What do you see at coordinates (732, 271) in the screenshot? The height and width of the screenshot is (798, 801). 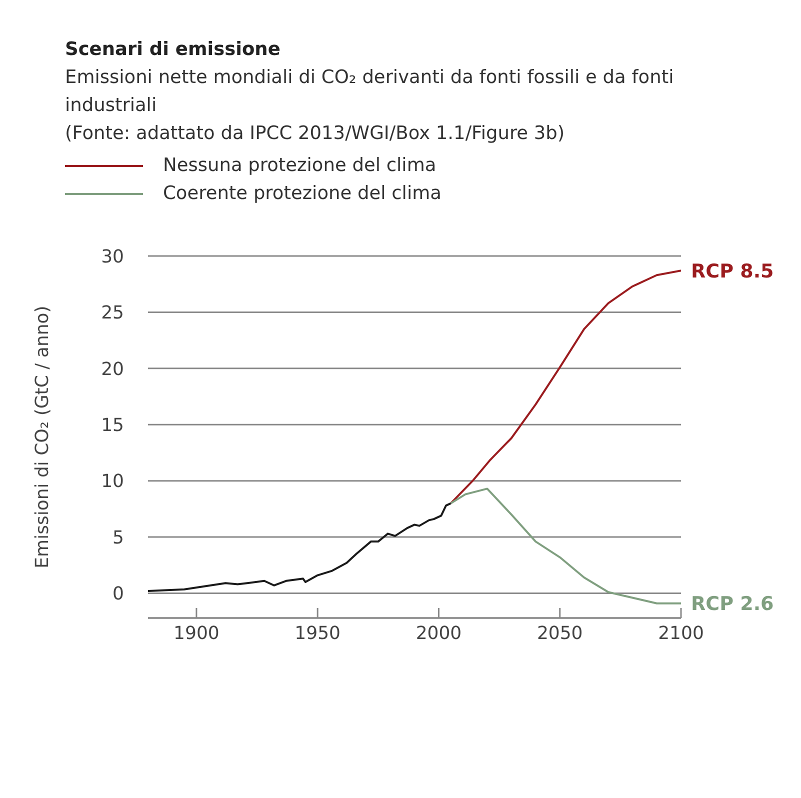 I see `annotation: RCP 8.5` at bounding box center [732, 271].